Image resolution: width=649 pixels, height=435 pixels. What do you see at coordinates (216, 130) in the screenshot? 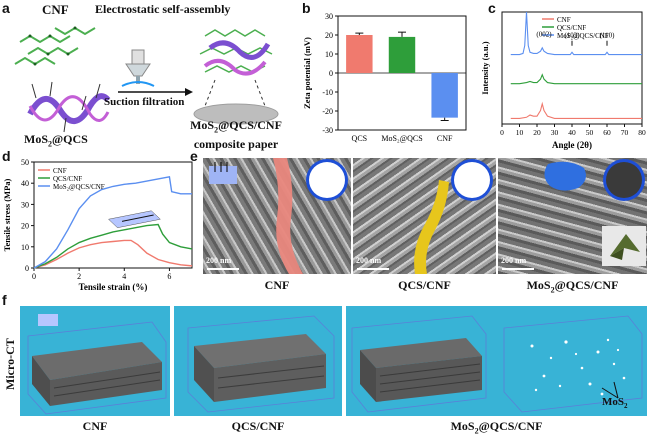
I see `composite-label-sub: 2` at bounding box center [216, 130].